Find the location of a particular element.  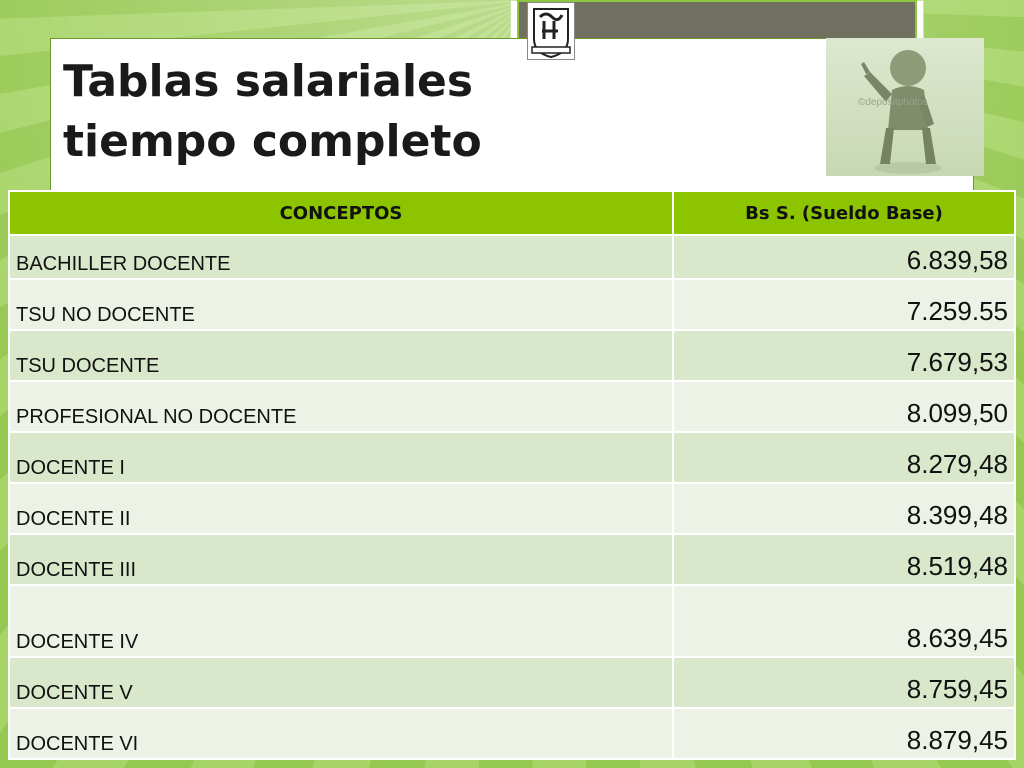

amount-cell: 7.679,53 is located at coordinates (844, 355).